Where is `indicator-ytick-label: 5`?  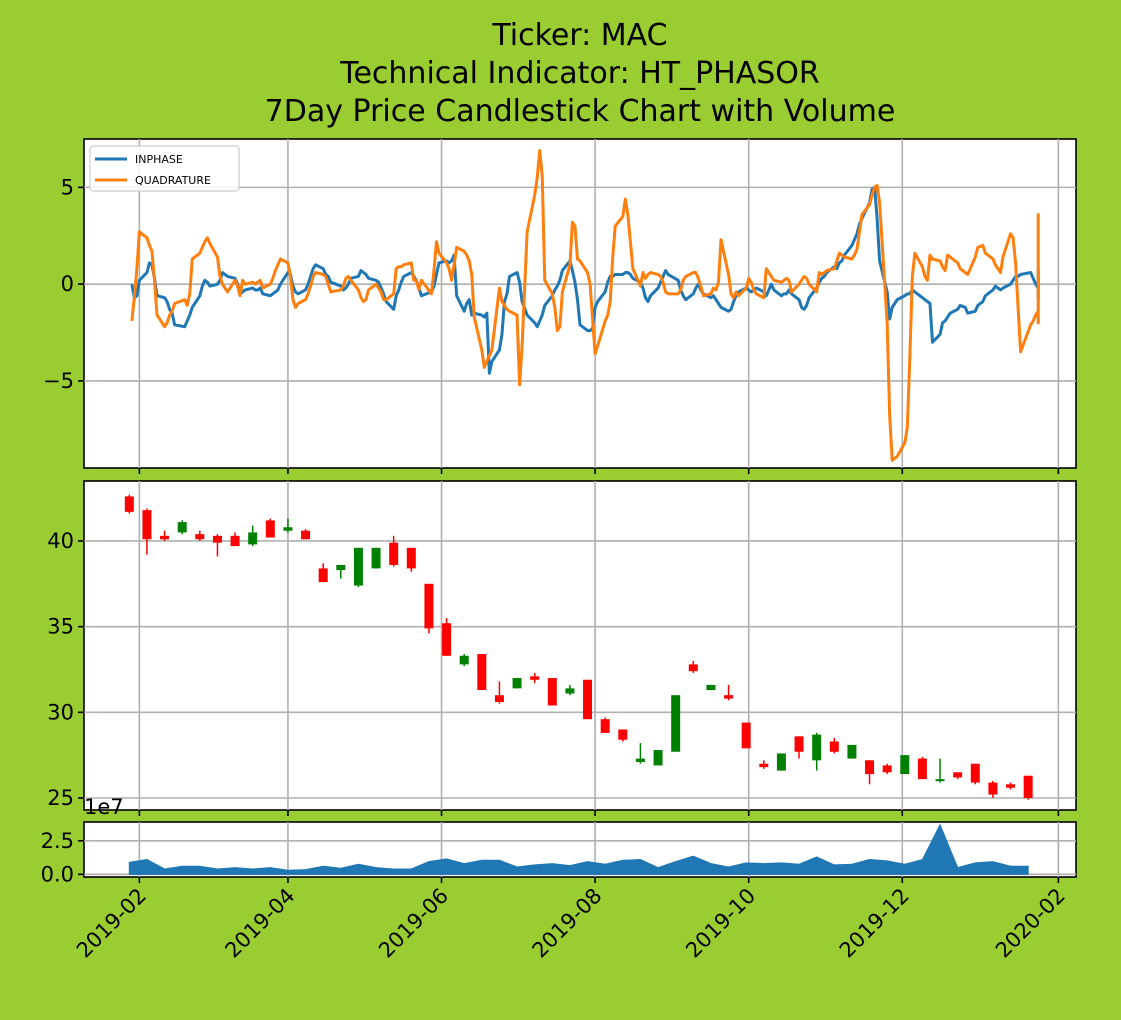
indicator-ytick-label: 5 is located at coordinates (67, 187).